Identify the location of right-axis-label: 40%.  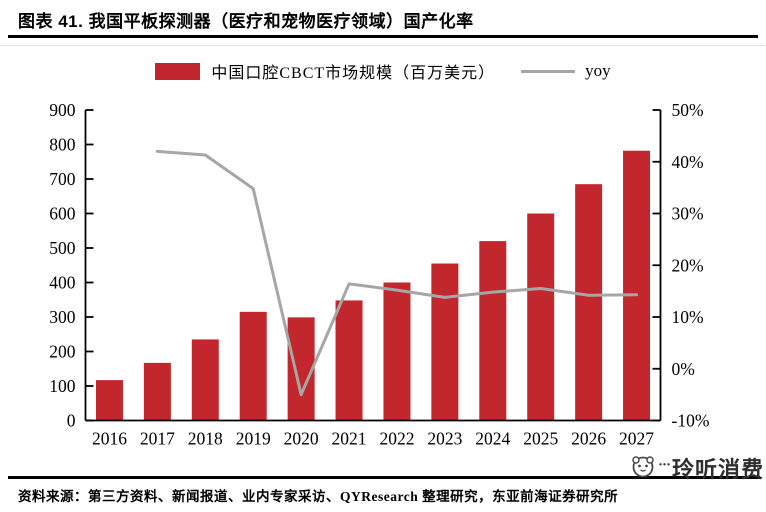
(688, 162).